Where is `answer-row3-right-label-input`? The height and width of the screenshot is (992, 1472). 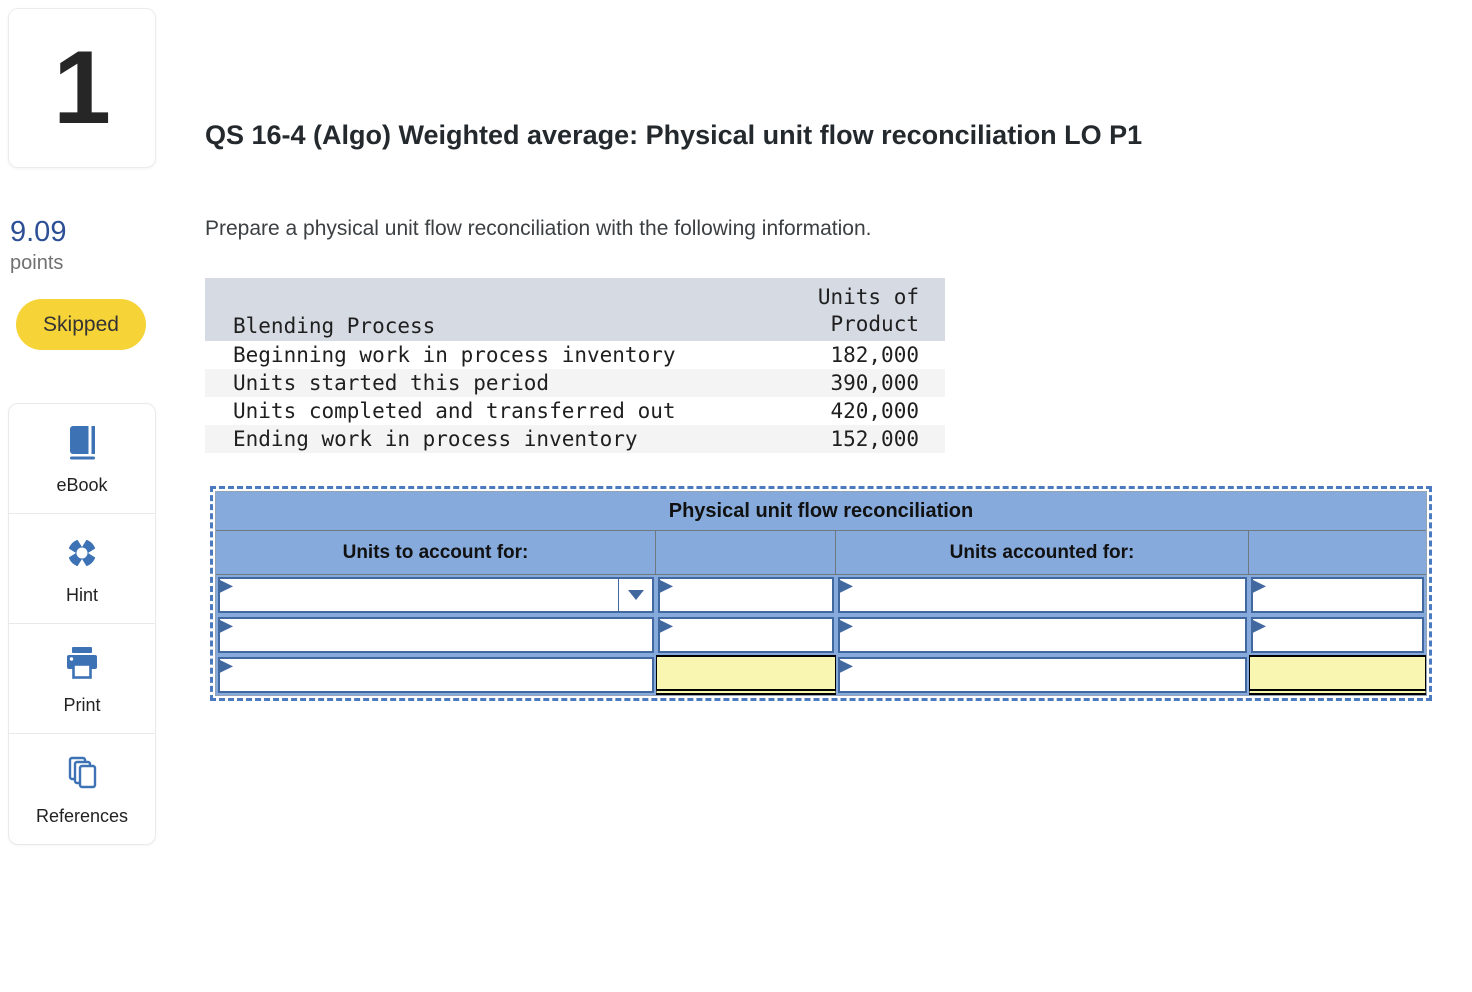
answer-row3-right-label-input is located at coordinates (1042, 675).